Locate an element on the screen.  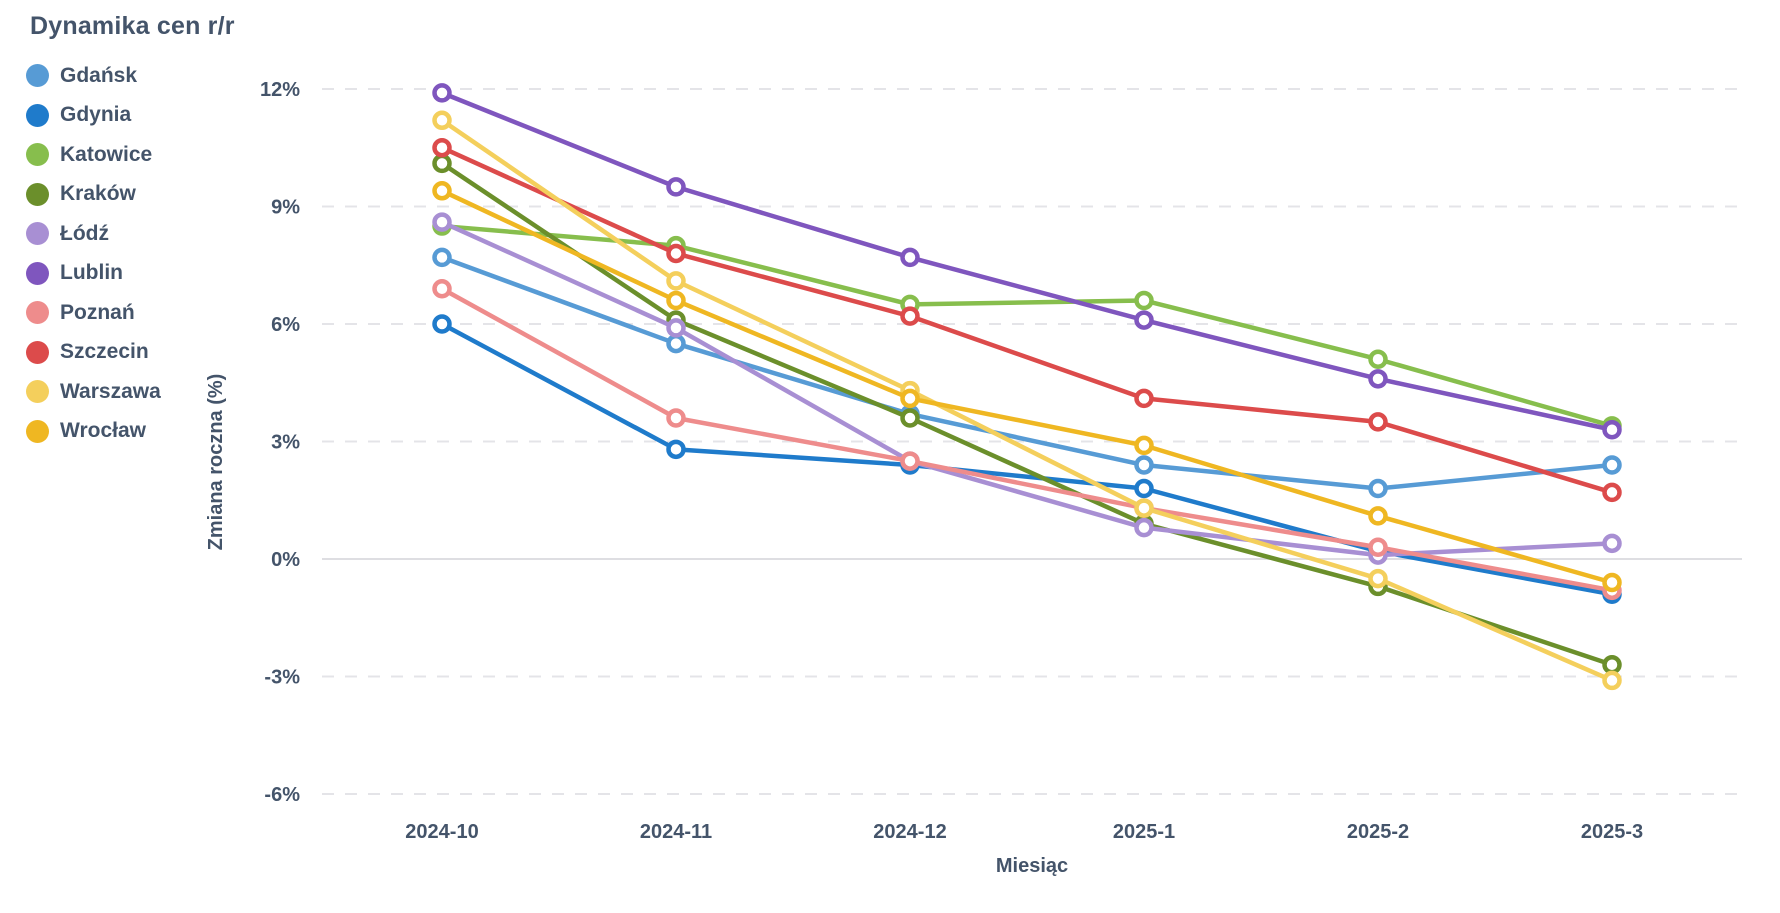
y-tick-label: -6% is located at coordinates (282, 795).